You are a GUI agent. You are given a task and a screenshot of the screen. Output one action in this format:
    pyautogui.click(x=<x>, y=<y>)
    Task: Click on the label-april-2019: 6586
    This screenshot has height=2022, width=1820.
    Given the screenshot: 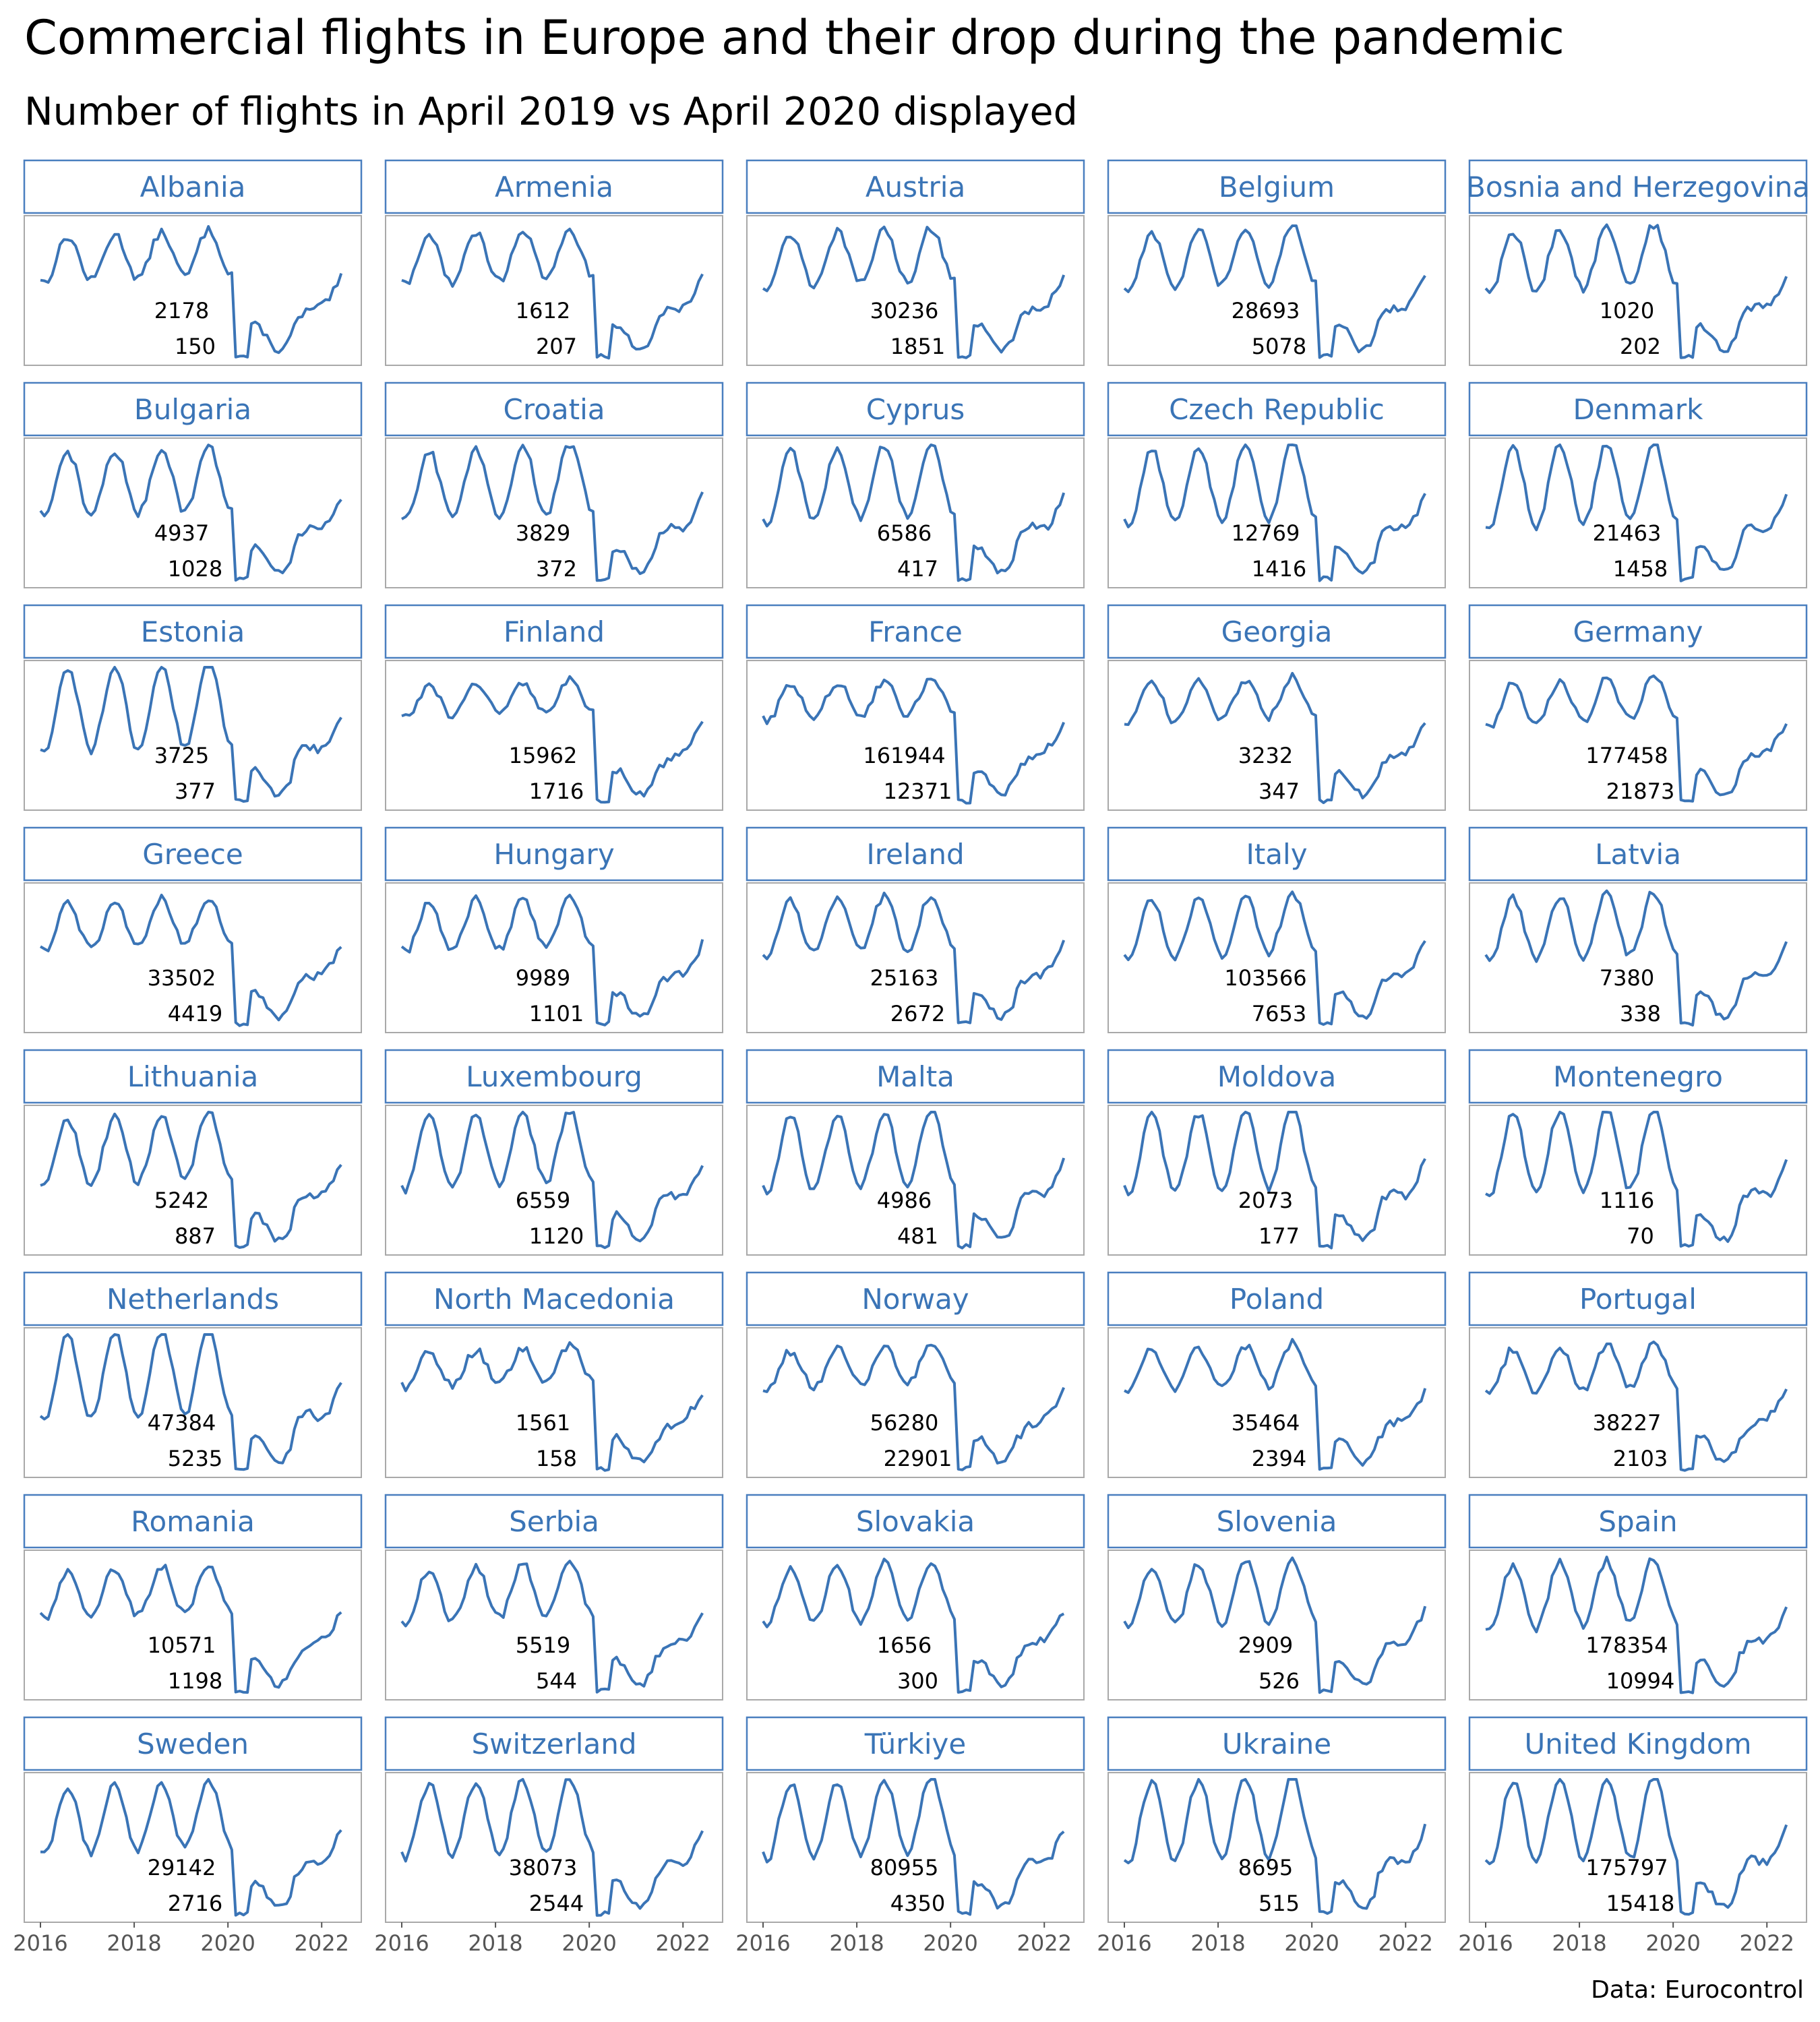 What is the action you would take?
    pyautogui.click(x=904, y=533)
    